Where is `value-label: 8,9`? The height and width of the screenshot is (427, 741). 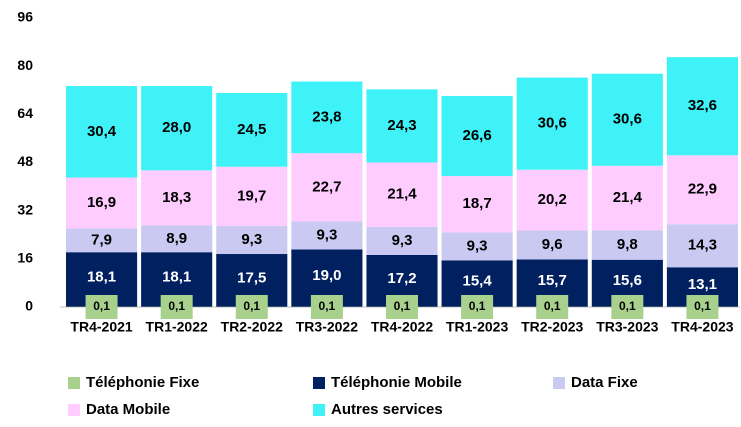
value-label: 8,9 is located at coordinates (176, 238).